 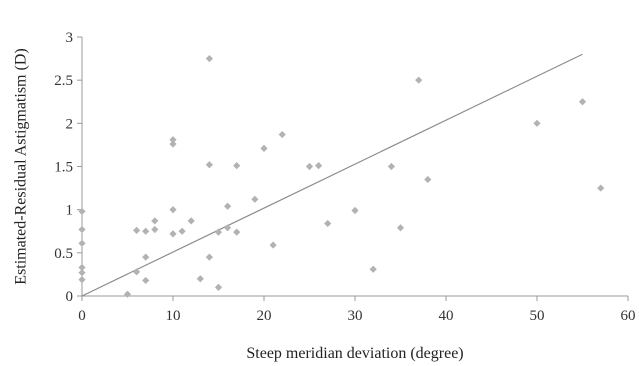 I want to click on y-tick-label: 2.5, so click(x=63, y=81).